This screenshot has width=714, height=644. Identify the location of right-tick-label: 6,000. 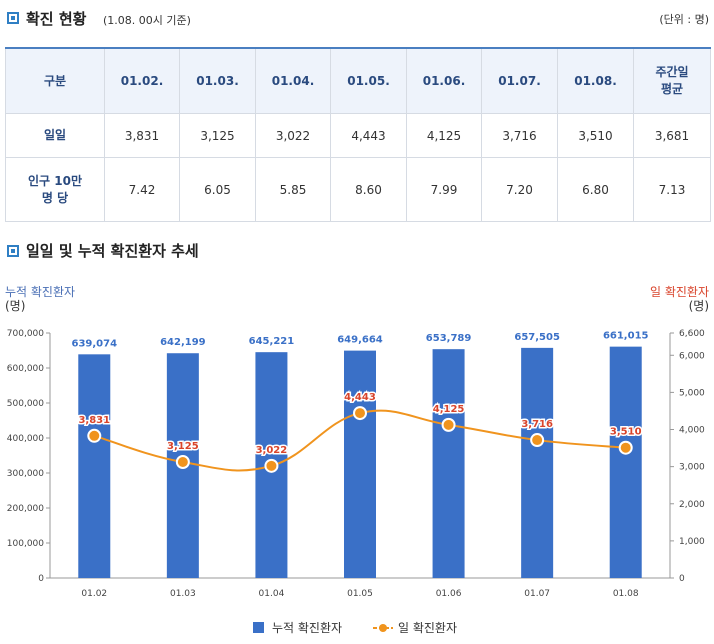
(692, 356).